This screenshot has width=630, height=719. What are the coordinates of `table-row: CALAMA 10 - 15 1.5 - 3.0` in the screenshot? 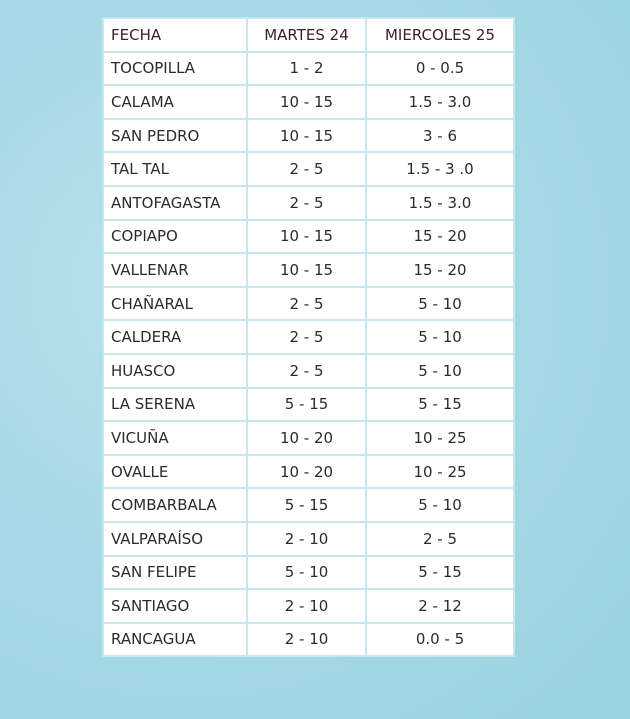 It's located at (308, 102).